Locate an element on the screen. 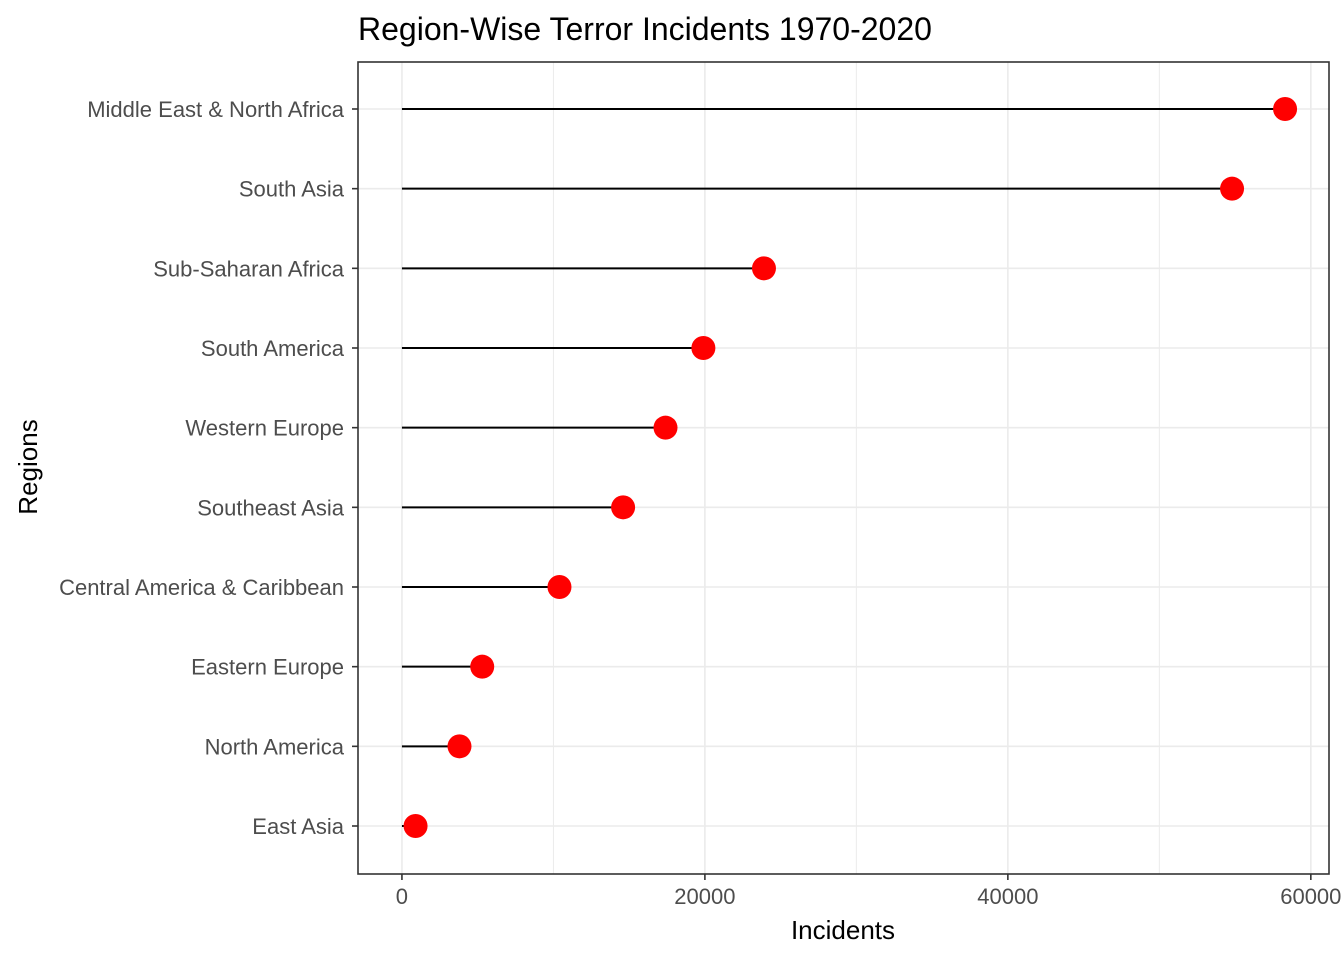  x-axis-ticks: 0 20000 40000 60000 is located at coordinates (868, 891).